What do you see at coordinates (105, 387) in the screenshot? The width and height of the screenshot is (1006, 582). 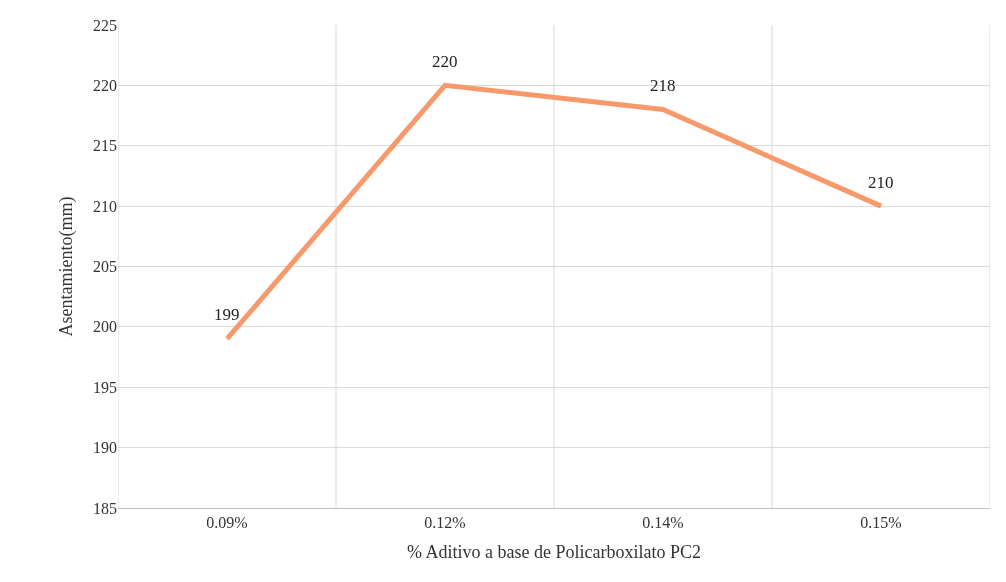 I see `y-tick-label: 195` at bounding box center [105, 387].